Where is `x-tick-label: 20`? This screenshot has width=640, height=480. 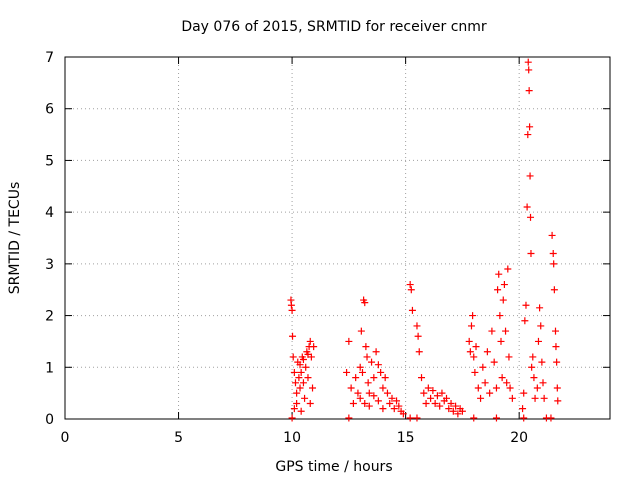
x-tick-label: 20 is located at coordinates (519, 438).